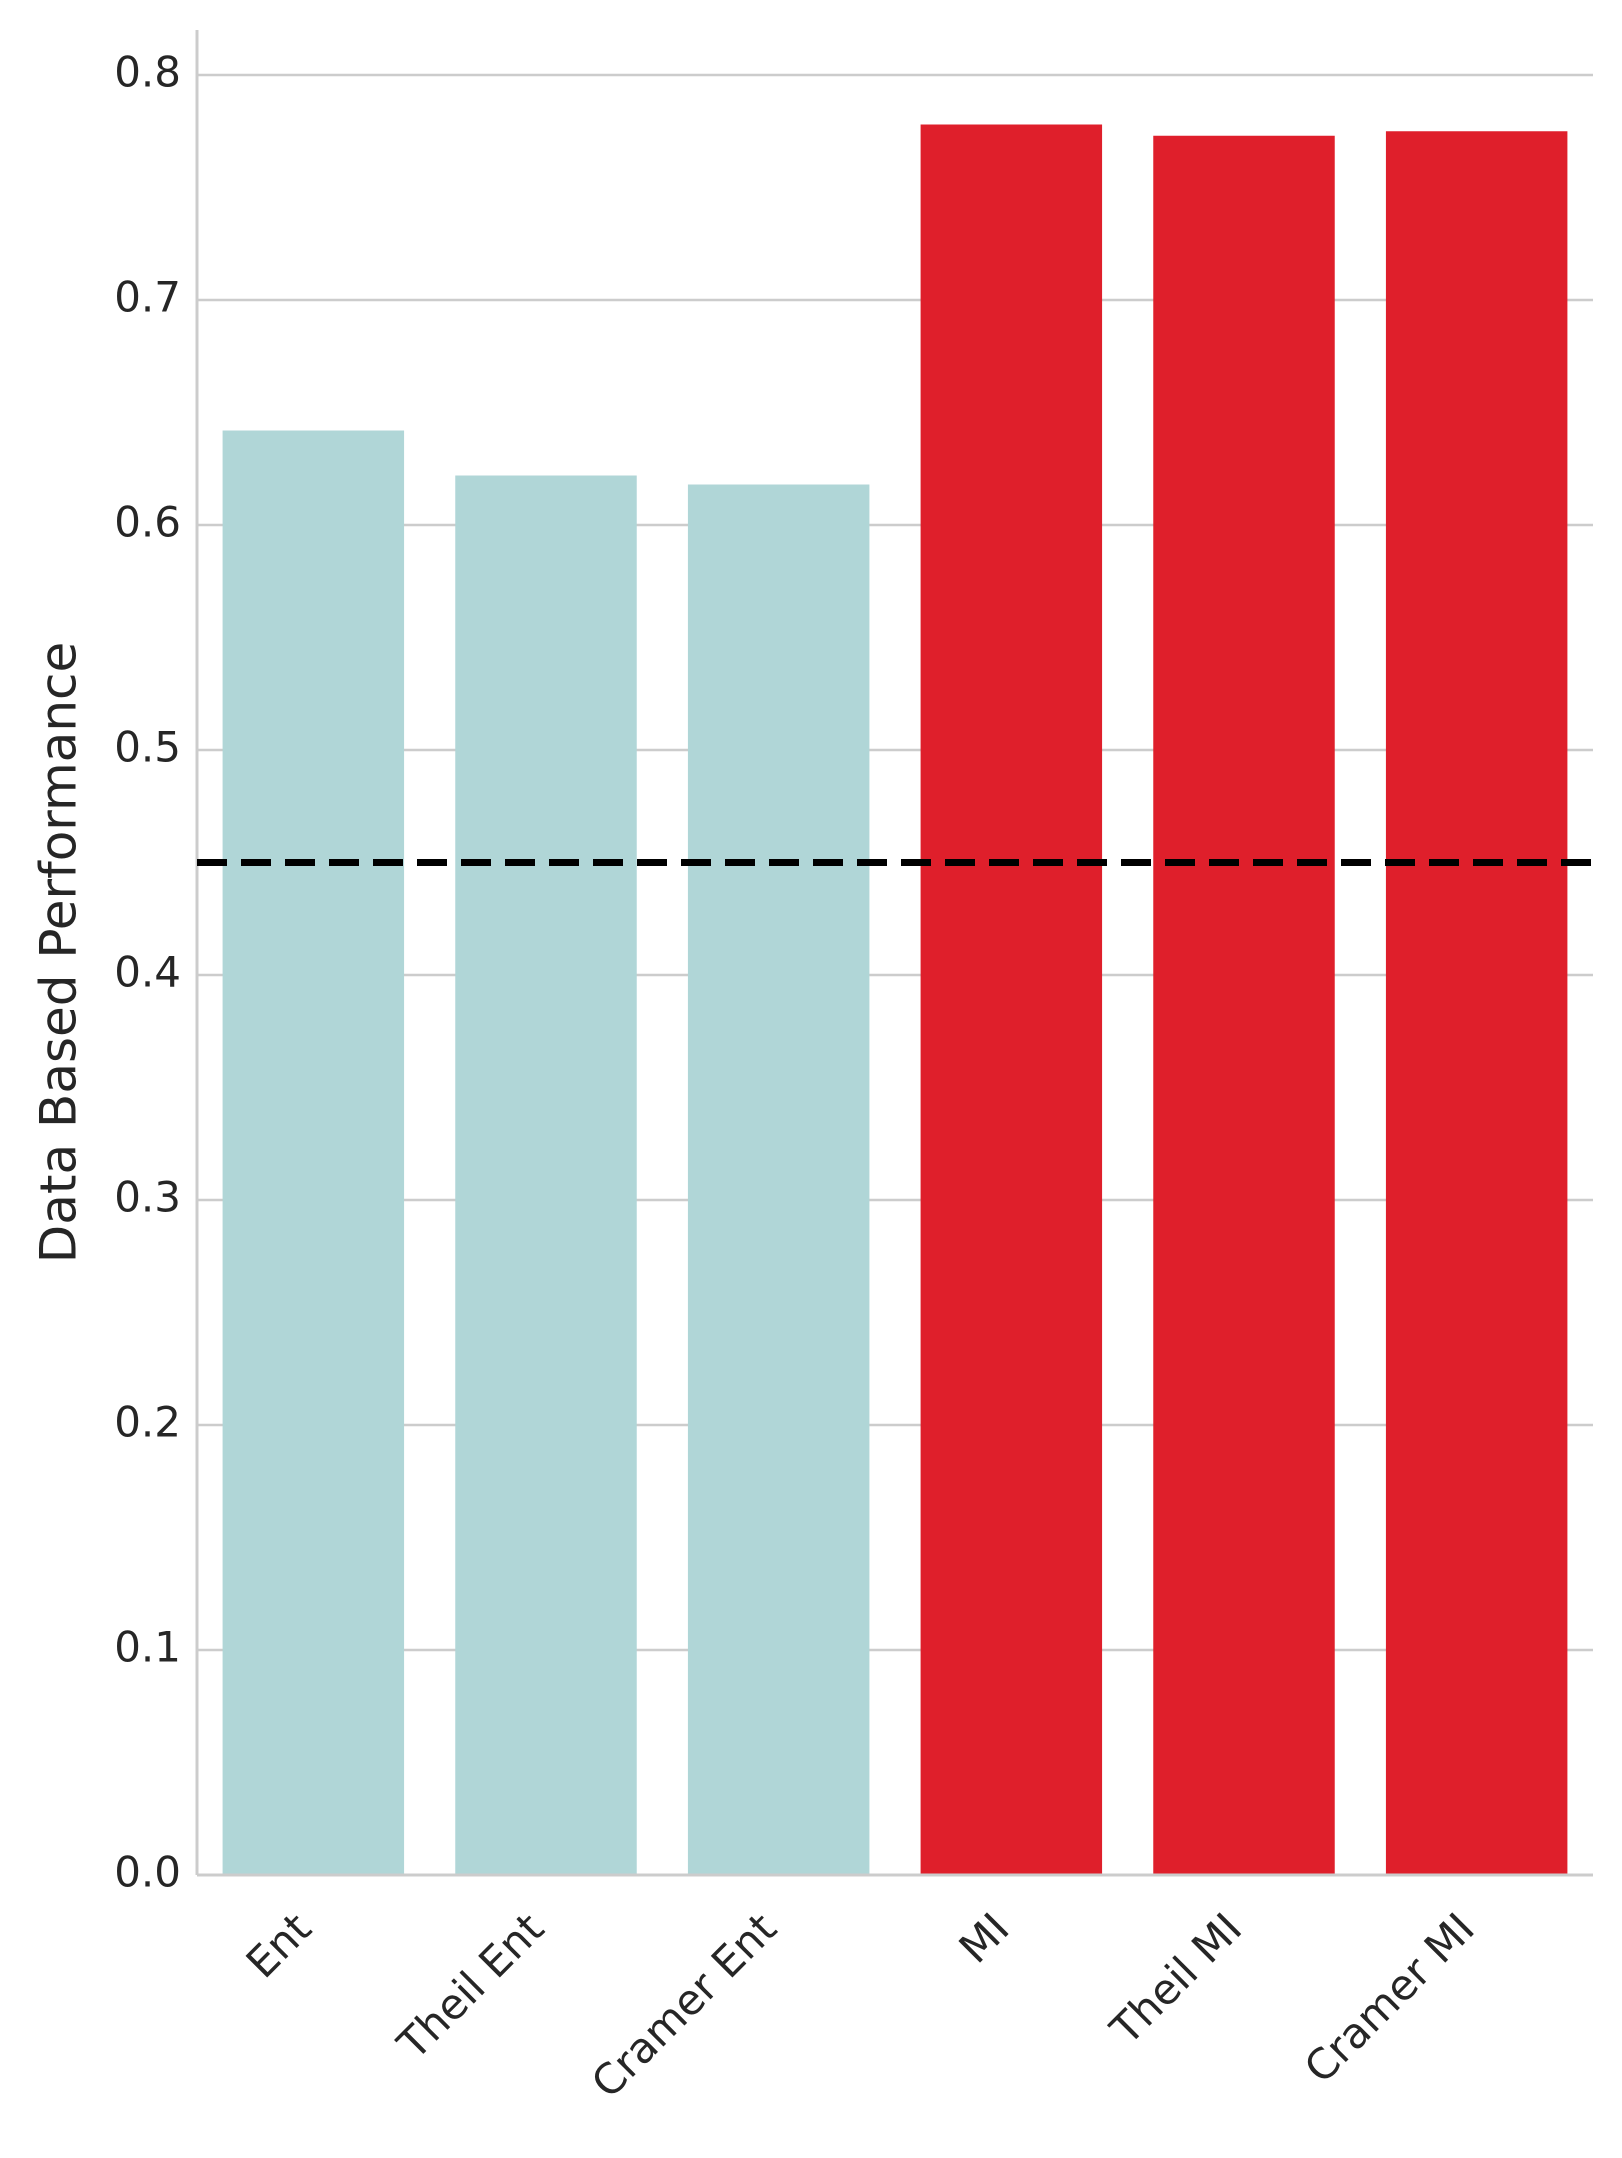 The image size is (1622, 2158). What do you see at coordinates (147, 297) in the screenshot?
I see `y-tick-label: 0.7` at bounding box center [147, 297].